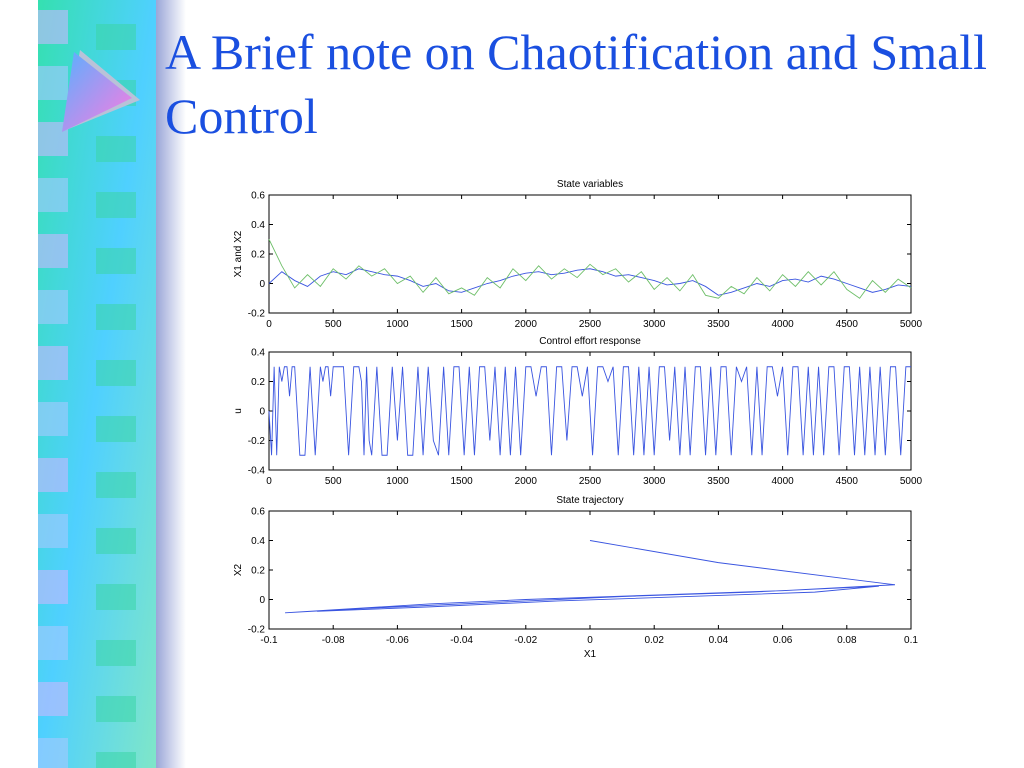 This screenshot has height=768, width=1024. Describe the element at coordinates (589, 500) in the screenshot. I see `chart-title: State trajectory` at that location.